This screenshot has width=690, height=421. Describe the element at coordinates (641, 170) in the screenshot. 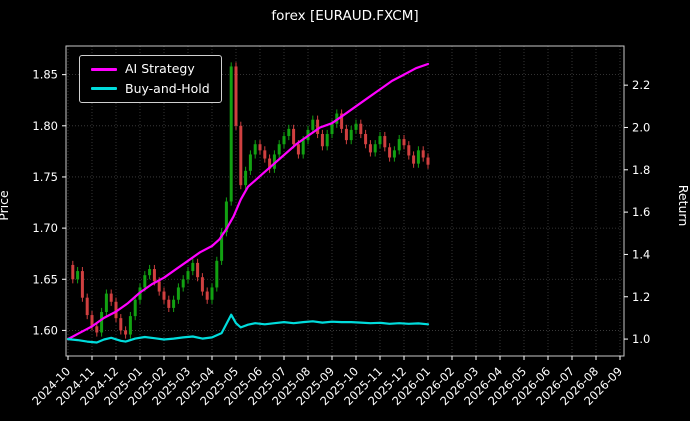

I see `svg-text: 1.8` at that location.